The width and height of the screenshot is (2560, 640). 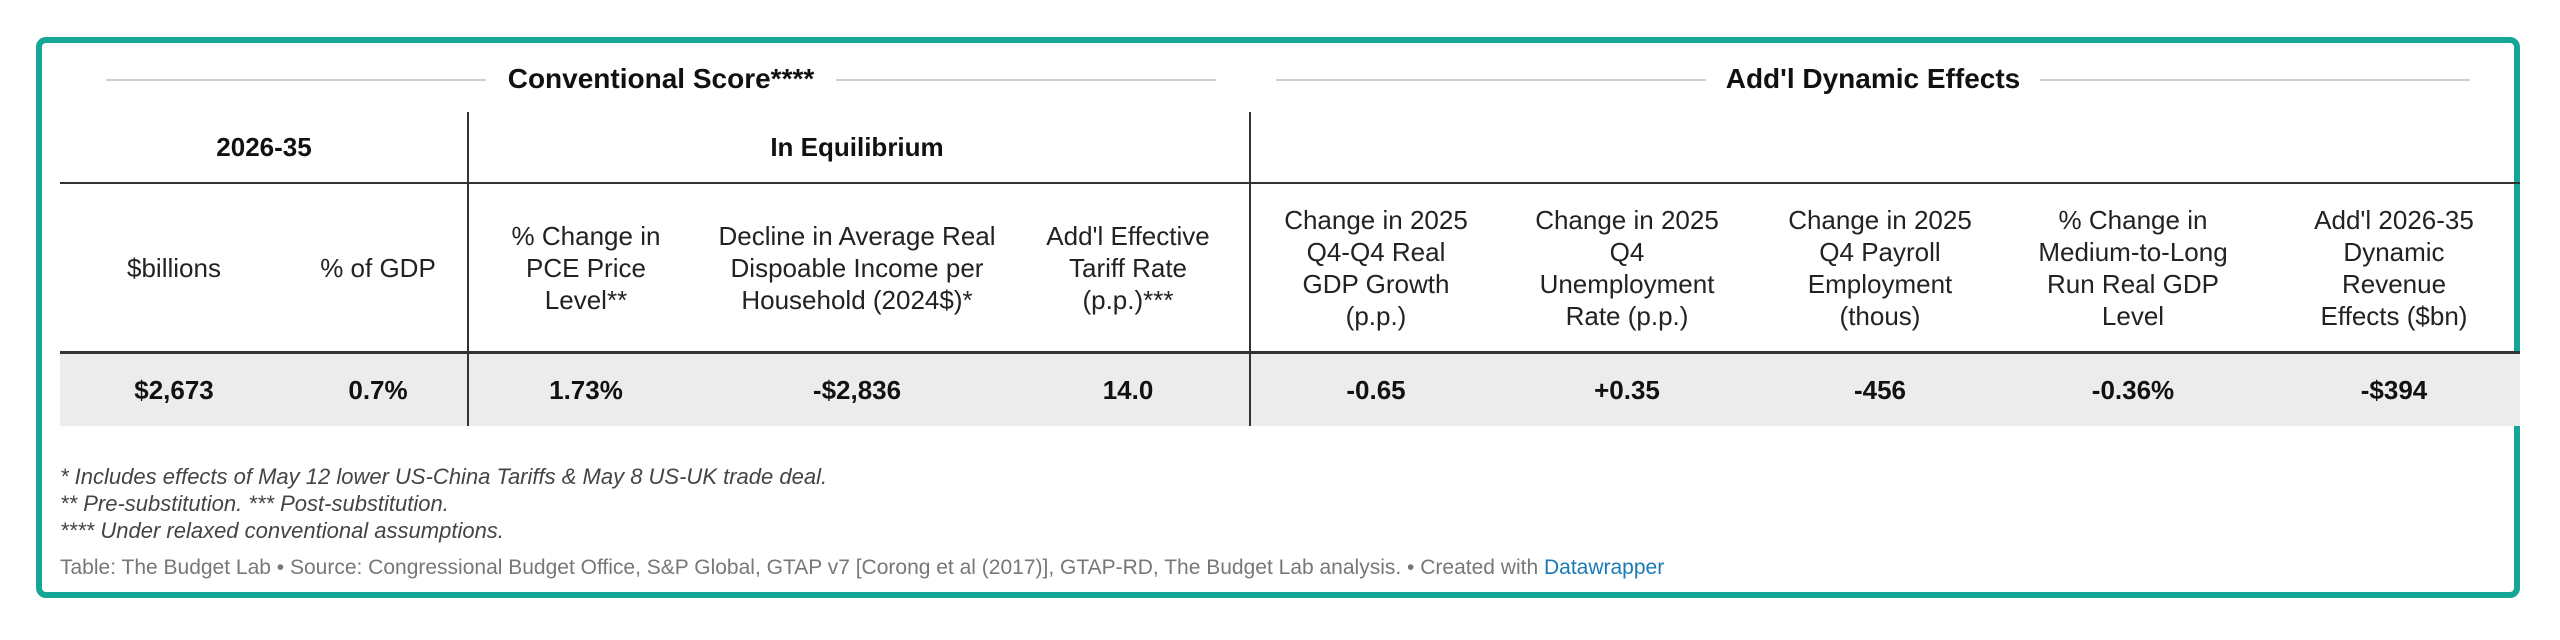 What do you see at coordinates (1376, 389) in the screenshot?
I see `value-gdp-growth: -0.65` at bounding box center [1376, 389].